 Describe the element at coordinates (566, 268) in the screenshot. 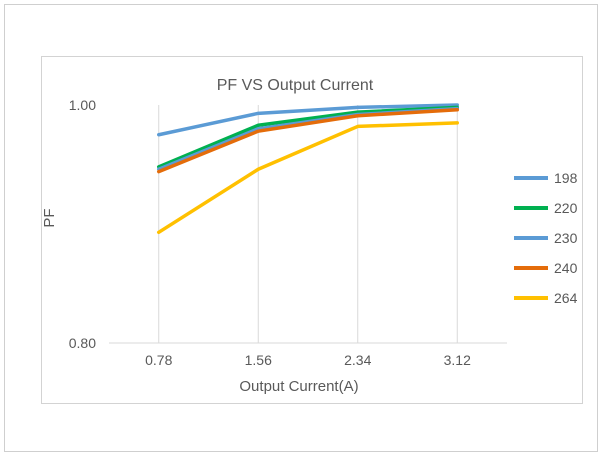

I see `legend-label: 240` at that location.